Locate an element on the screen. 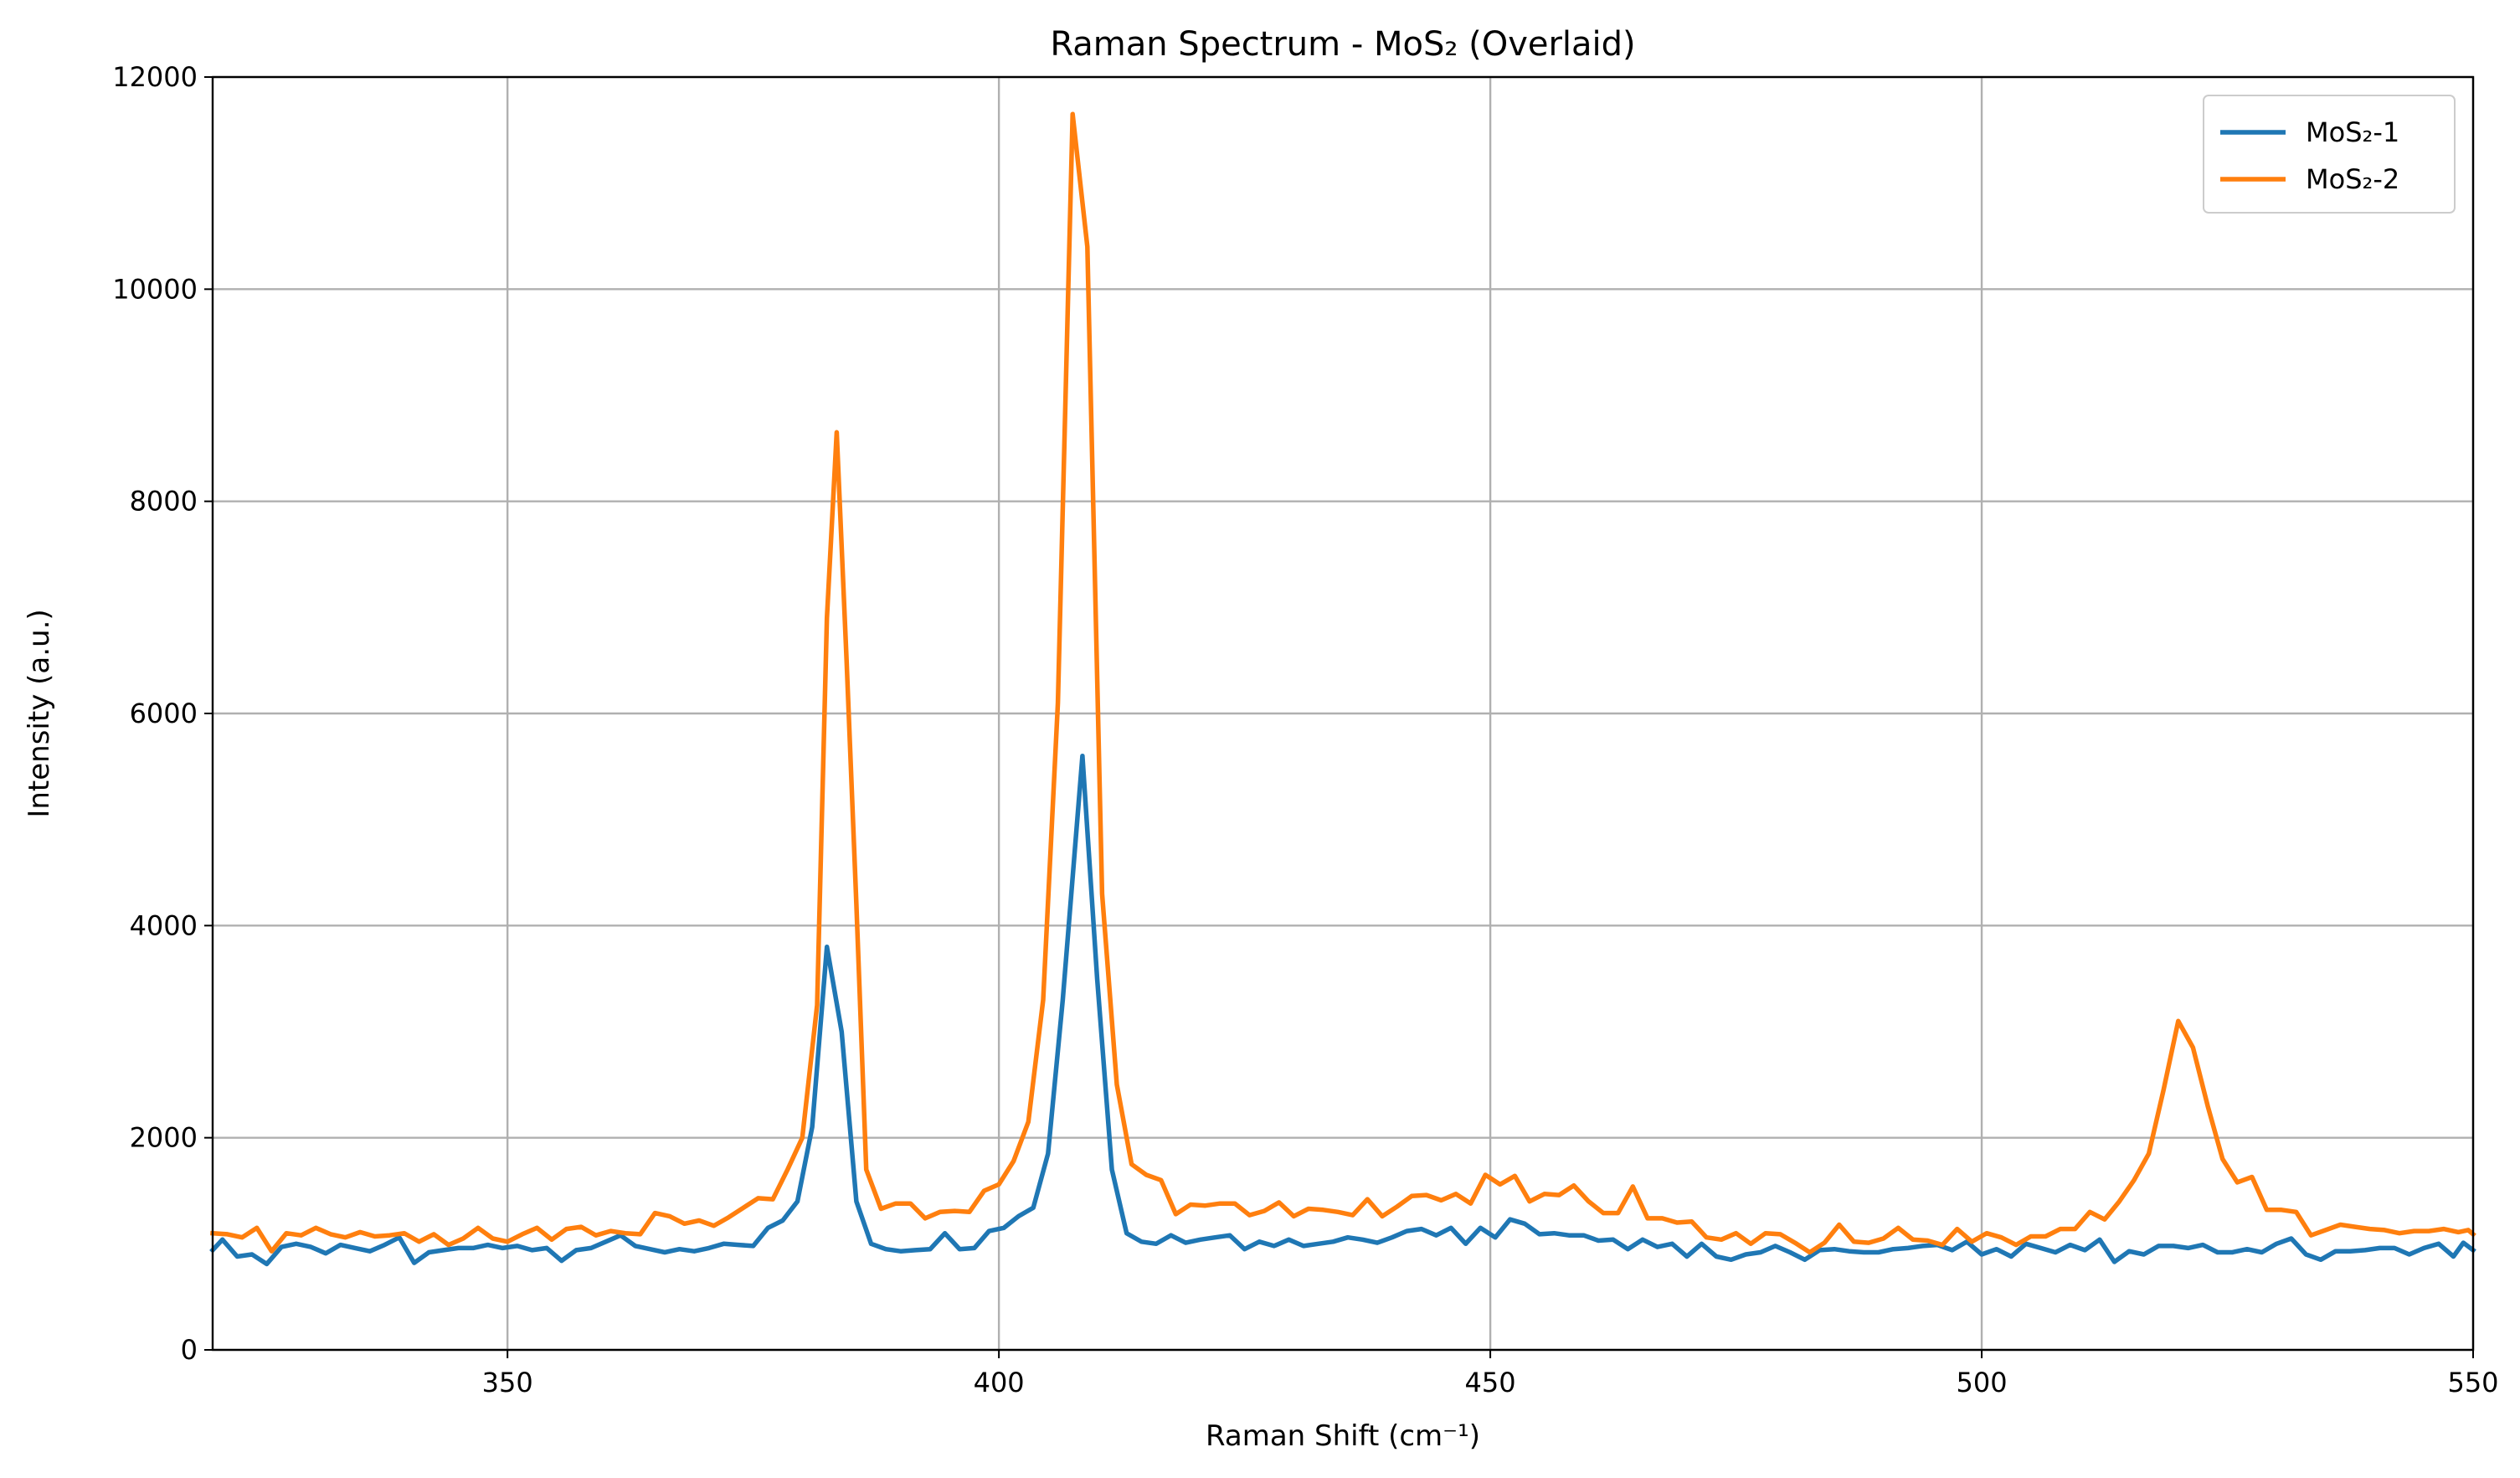 Image resolution: width=2520 pixels, height=1478 pixels. y-tick-label: 6000 is located at coordinates (164, 713).